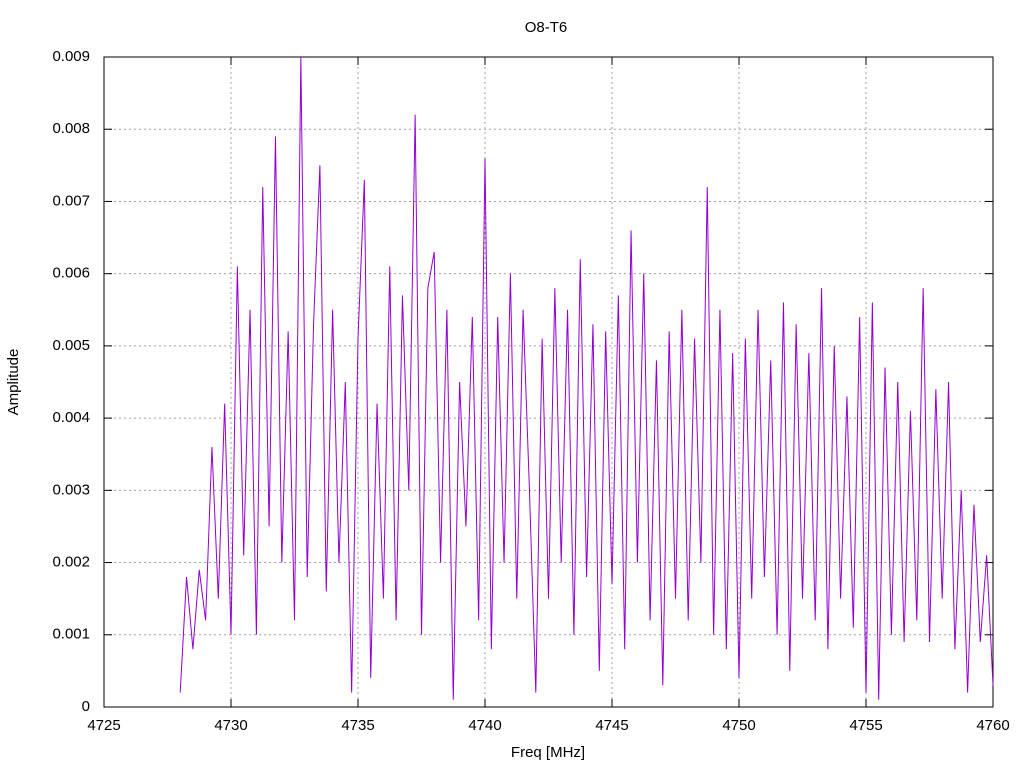  I want to click on y-tick-label: 0.003, so click(71, 489).